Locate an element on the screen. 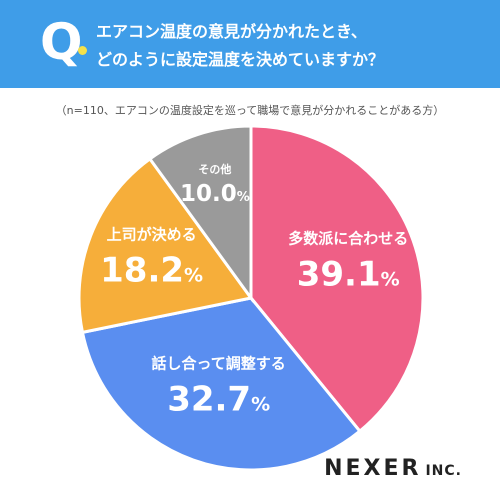 Image resolution: width=500 pixels, height=500 pixels. logo-sub-text: INC. is located at coordinates (443, 471).